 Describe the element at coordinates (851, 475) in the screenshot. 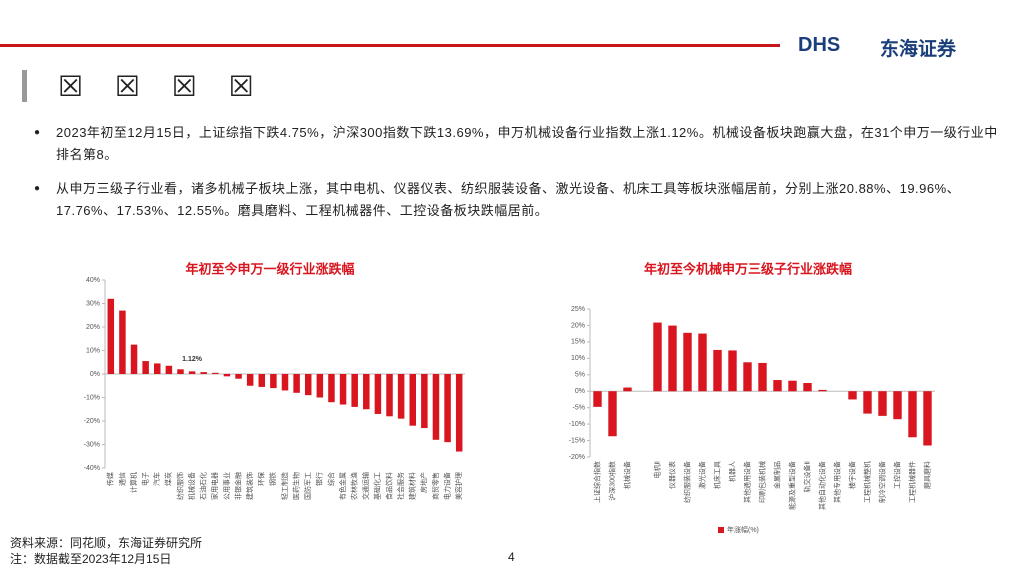

I see `x-tick-label: 楼宇设备` at that location.